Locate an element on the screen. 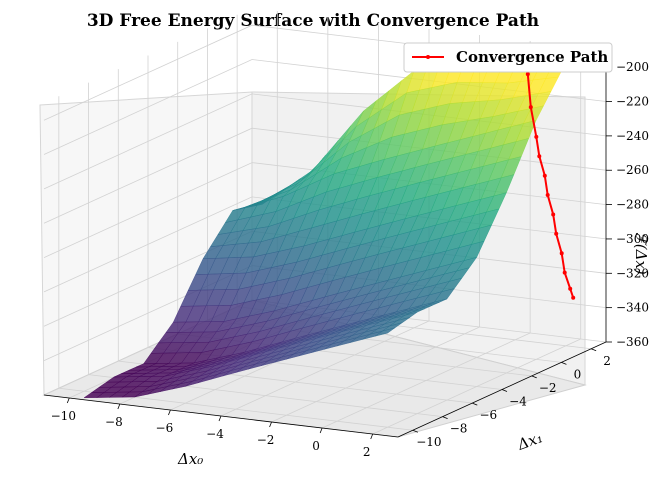 This screenshot has height=480, width=660. x-tick-label: 0 is located at coordinates (316, 446).